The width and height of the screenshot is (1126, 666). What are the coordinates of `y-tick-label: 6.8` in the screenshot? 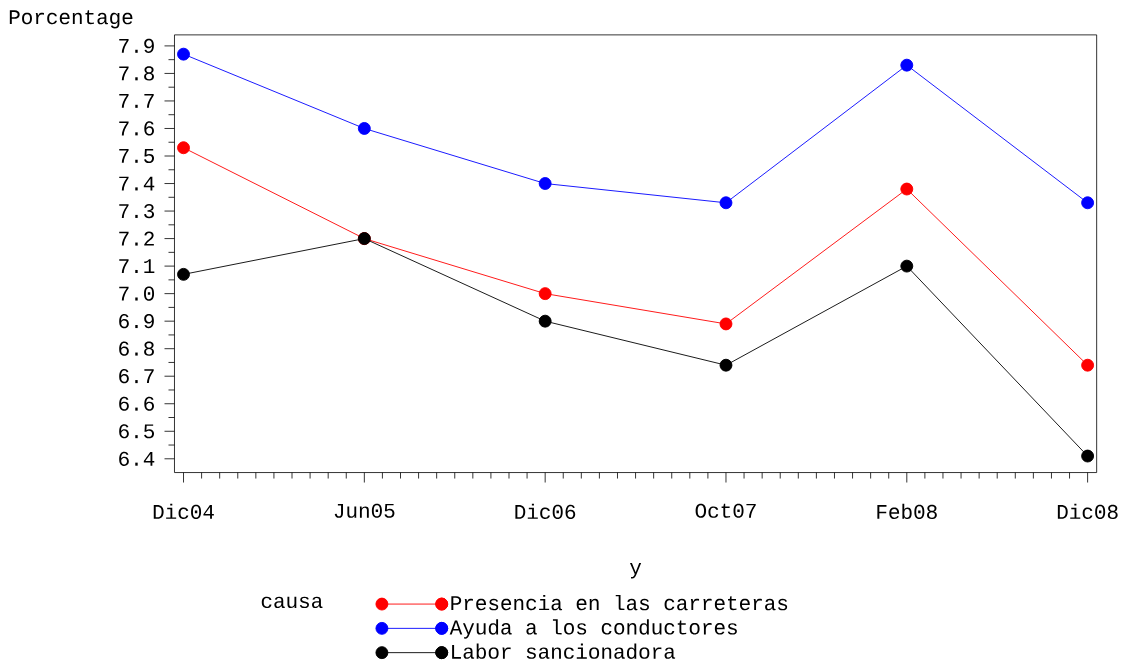 It's located at (136, 348).